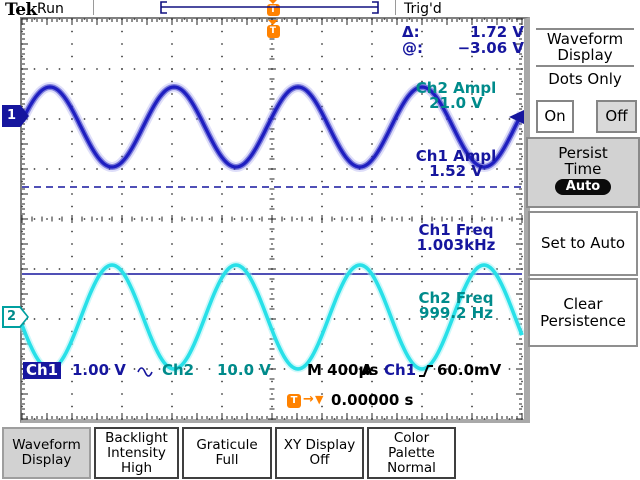 Image resolution: width=640 pixels, height=480 pixels. I want to click on ch2-scale: 10.0 V, so click(244, 370).